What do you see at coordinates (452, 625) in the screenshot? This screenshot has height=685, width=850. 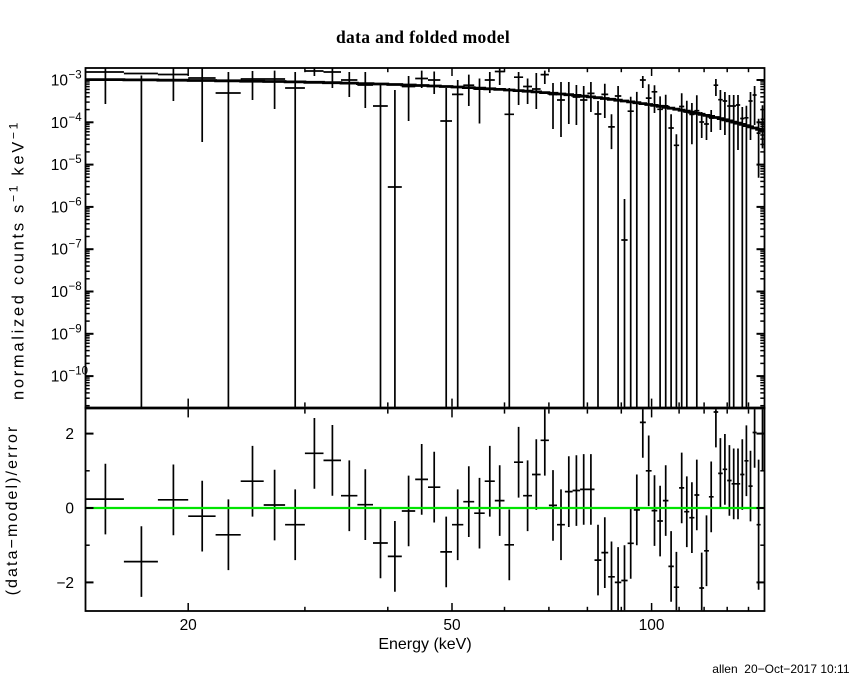 I see `svg-text: 50` at bounding box center [452, 625].